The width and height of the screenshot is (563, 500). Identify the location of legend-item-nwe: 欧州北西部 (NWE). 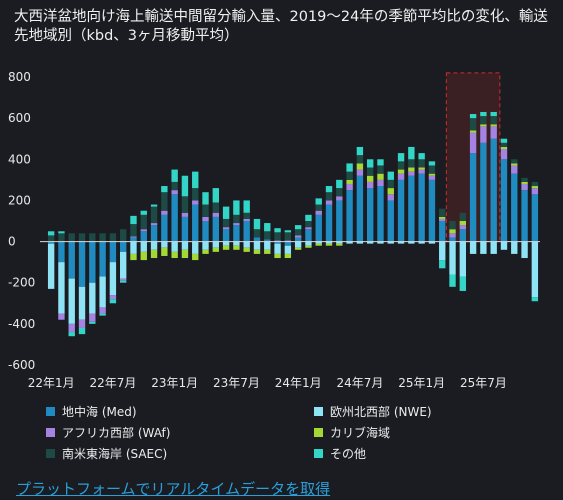
(430, 411).